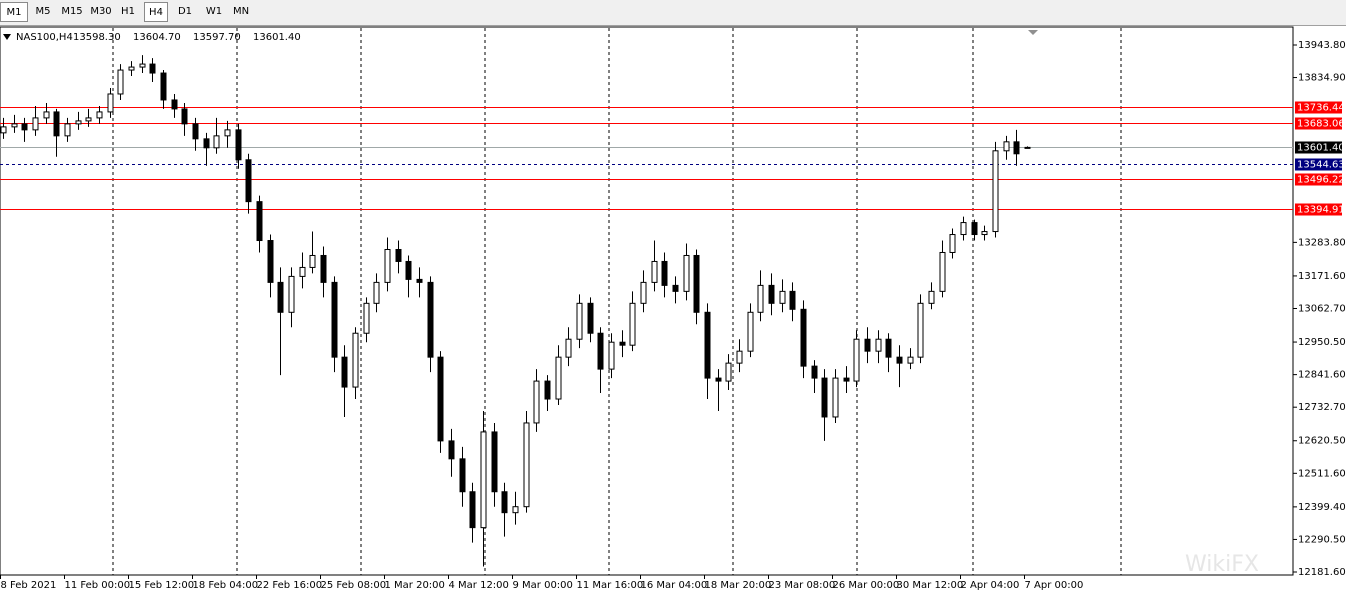  What do you see at coordinates (1321, 180) in the screenshot?
I see `level-label: 13496.22` at bounding box center [1321, 180].